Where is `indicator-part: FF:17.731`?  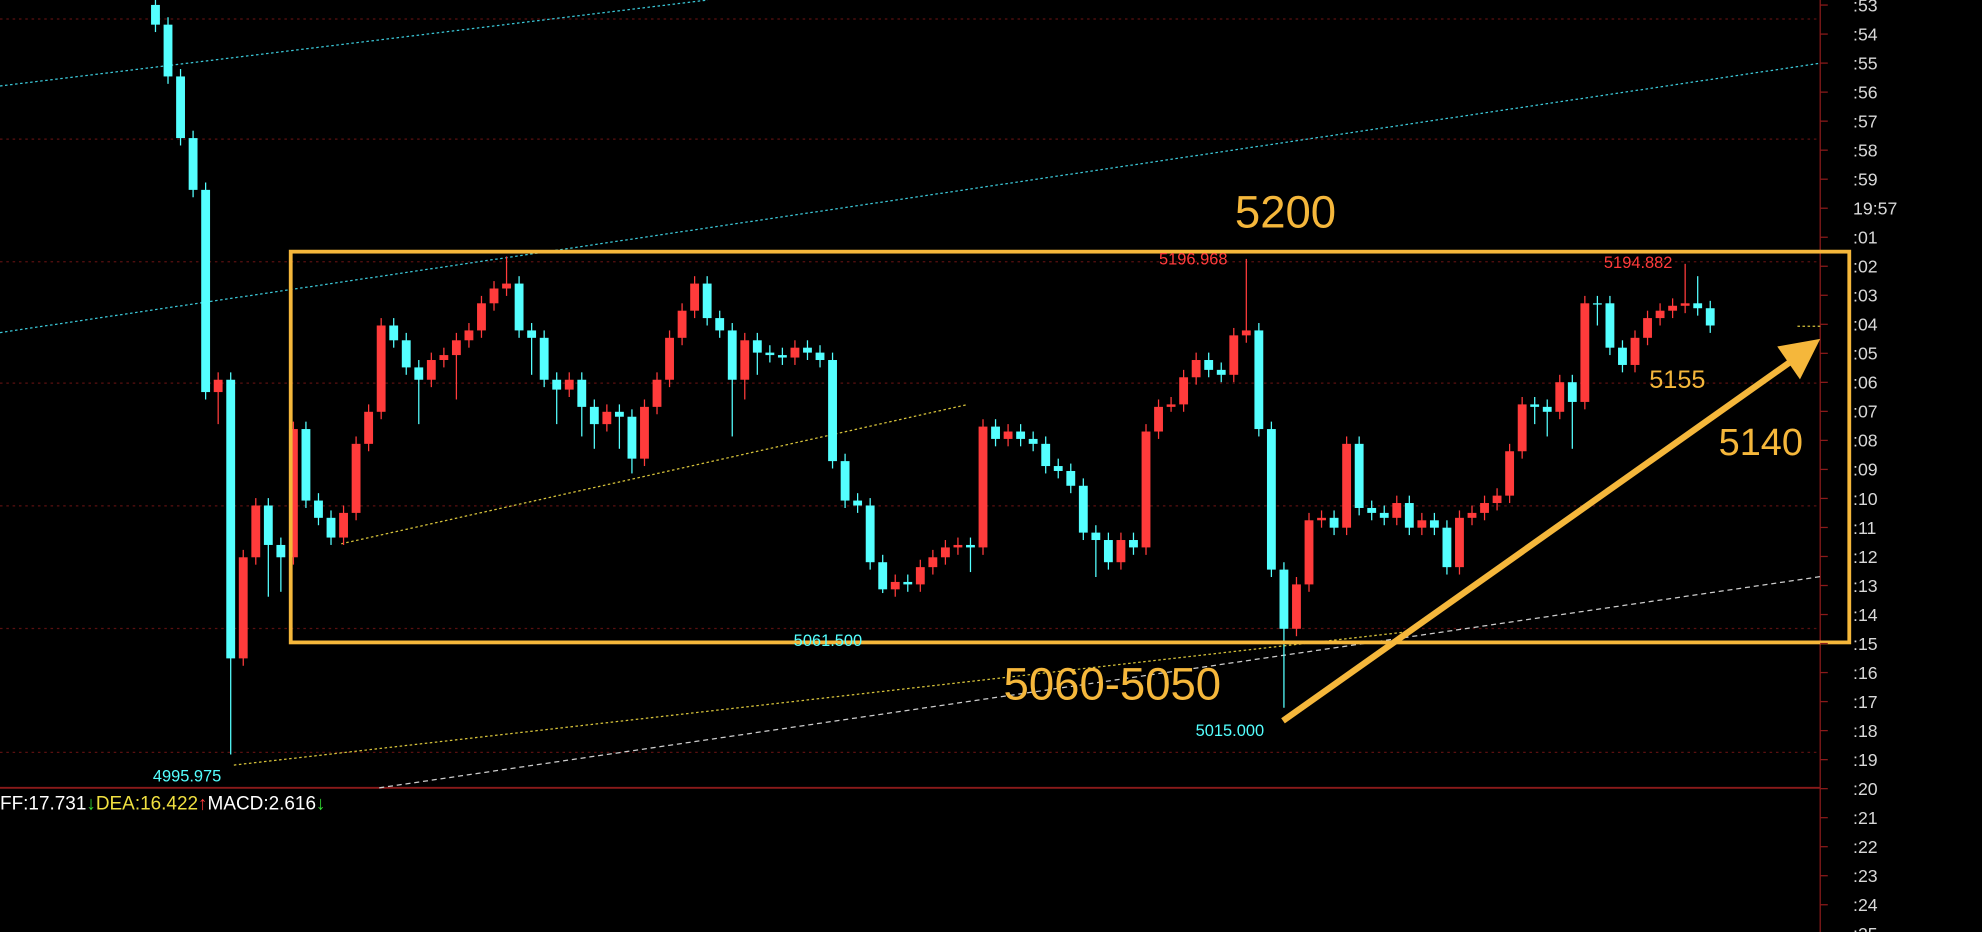 indicator-part: FF:17.731 is located at coordinates (43, 803).